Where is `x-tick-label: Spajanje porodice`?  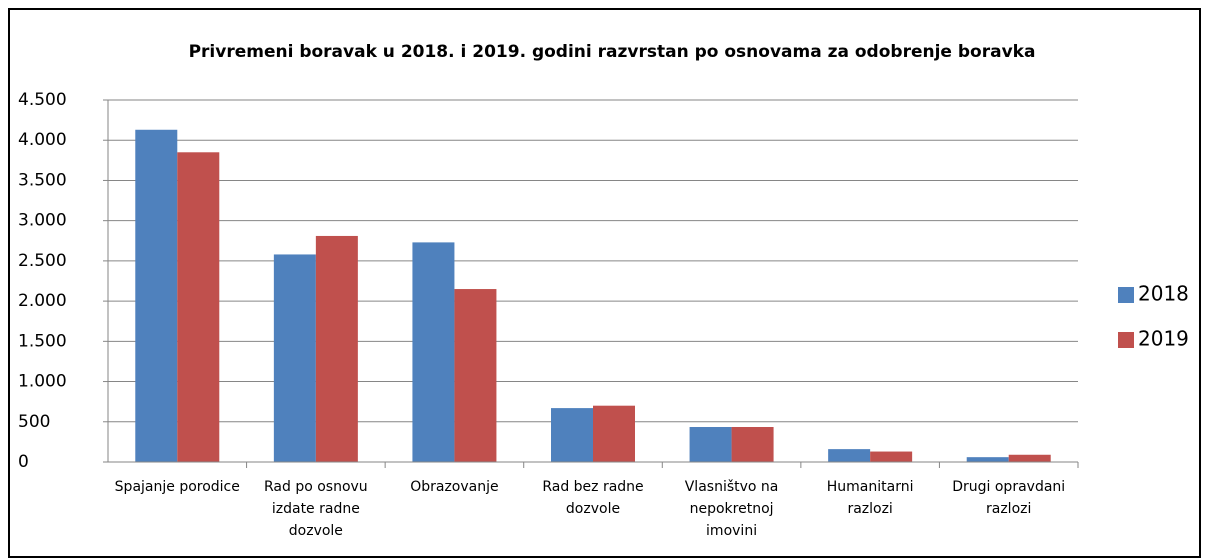 x-tick-label: Spajanje porodice is located at coordinates (177, 487).